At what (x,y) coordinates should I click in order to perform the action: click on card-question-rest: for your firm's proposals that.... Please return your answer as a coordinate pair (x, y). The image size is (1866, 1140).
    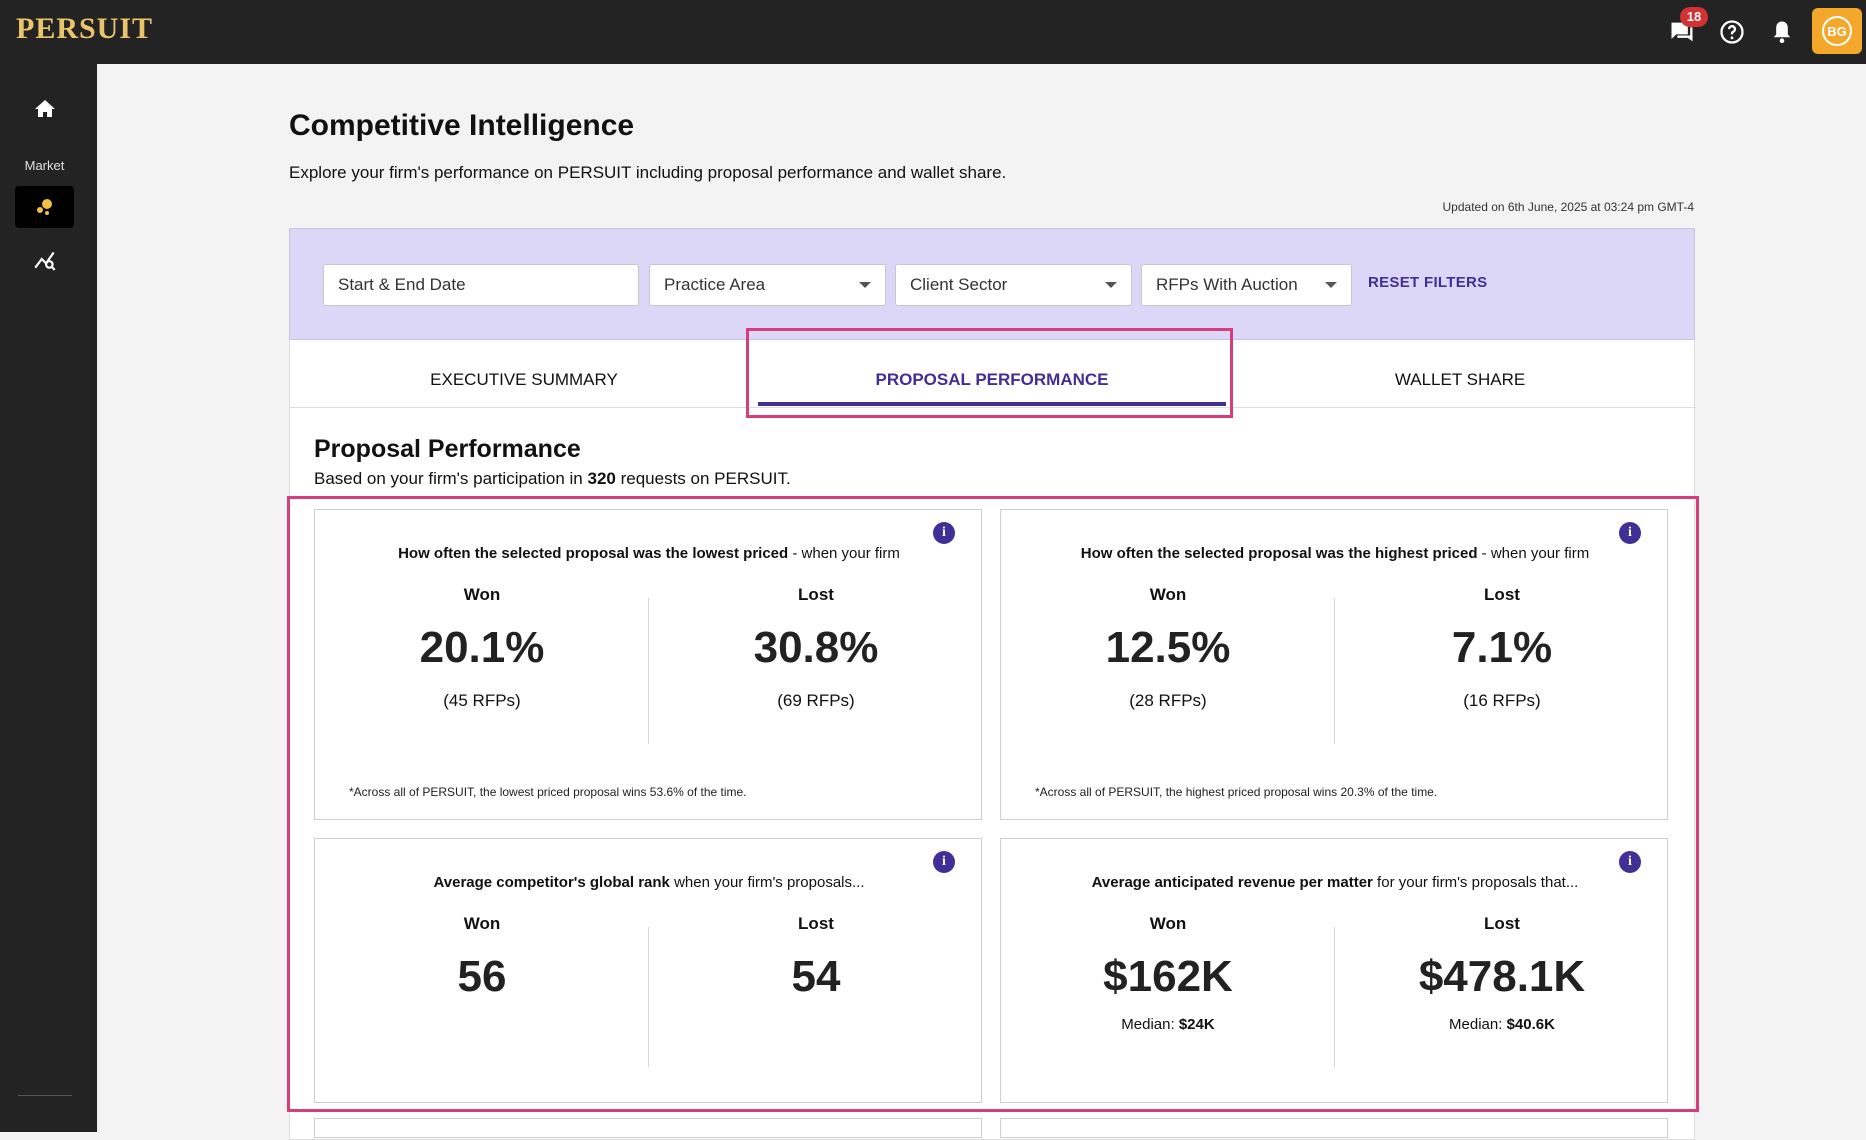
    Looking at the image, I should click on (1475, 882).